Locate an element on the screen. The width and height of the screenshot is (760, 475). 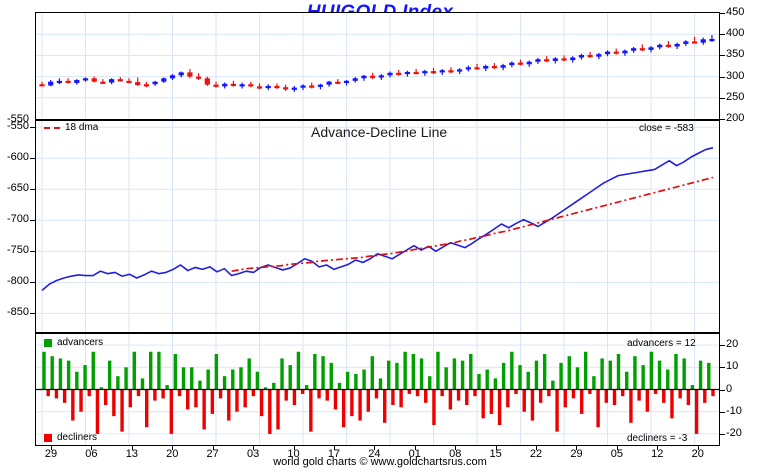
x-axis-tick-label: 13 is located at coordinates (131, 454).